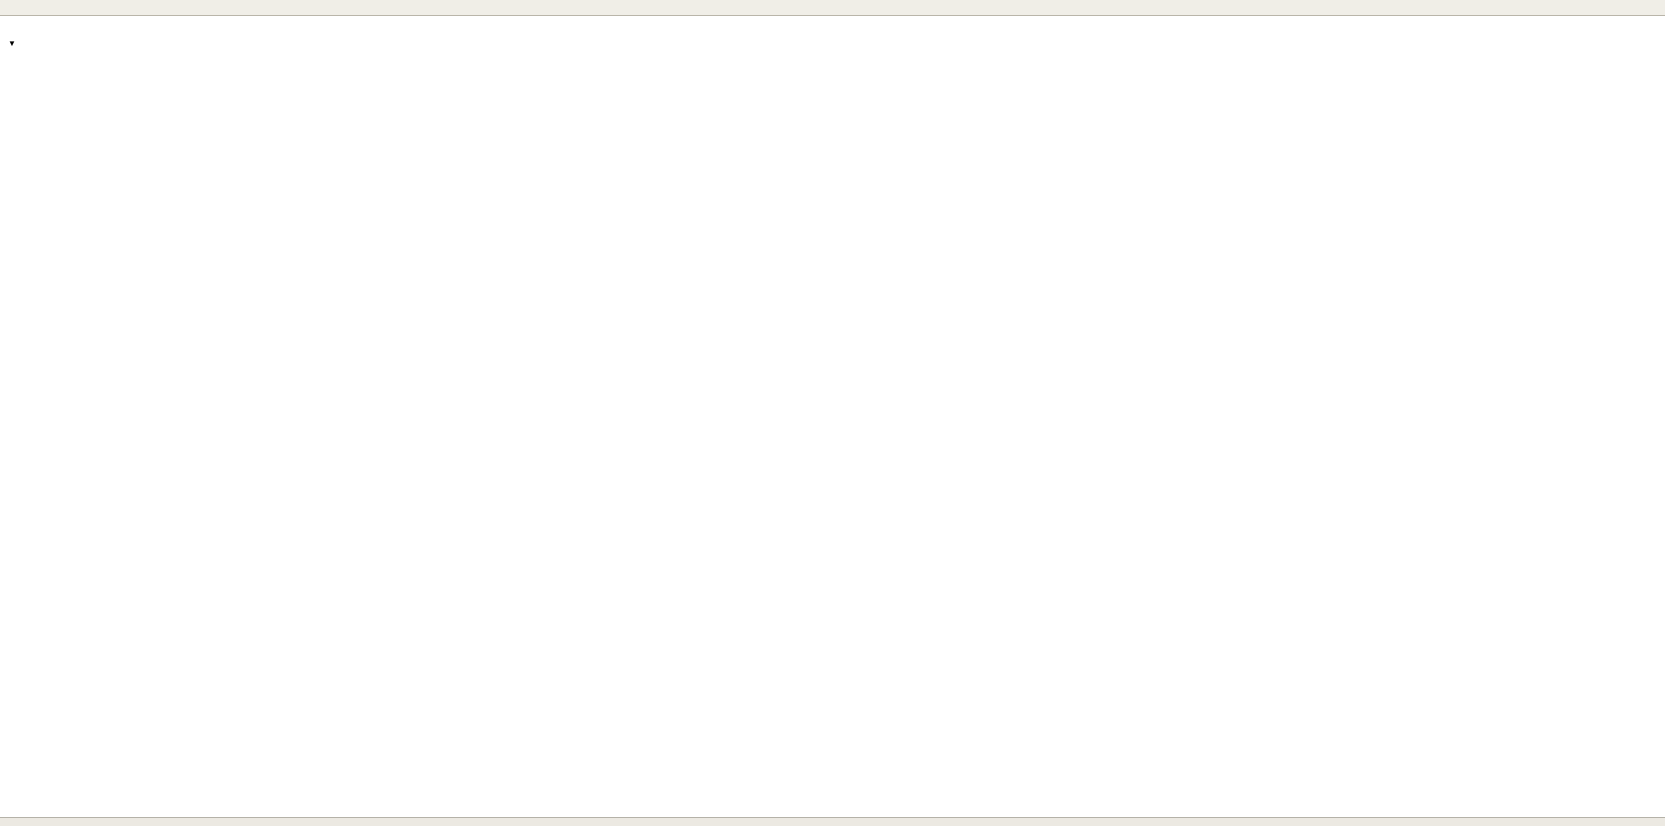 The image size is (1665, 826). What do you see at coordinates (832, 821) in the screenshot?
I see `status-bar` at bounding box center [832, 821].